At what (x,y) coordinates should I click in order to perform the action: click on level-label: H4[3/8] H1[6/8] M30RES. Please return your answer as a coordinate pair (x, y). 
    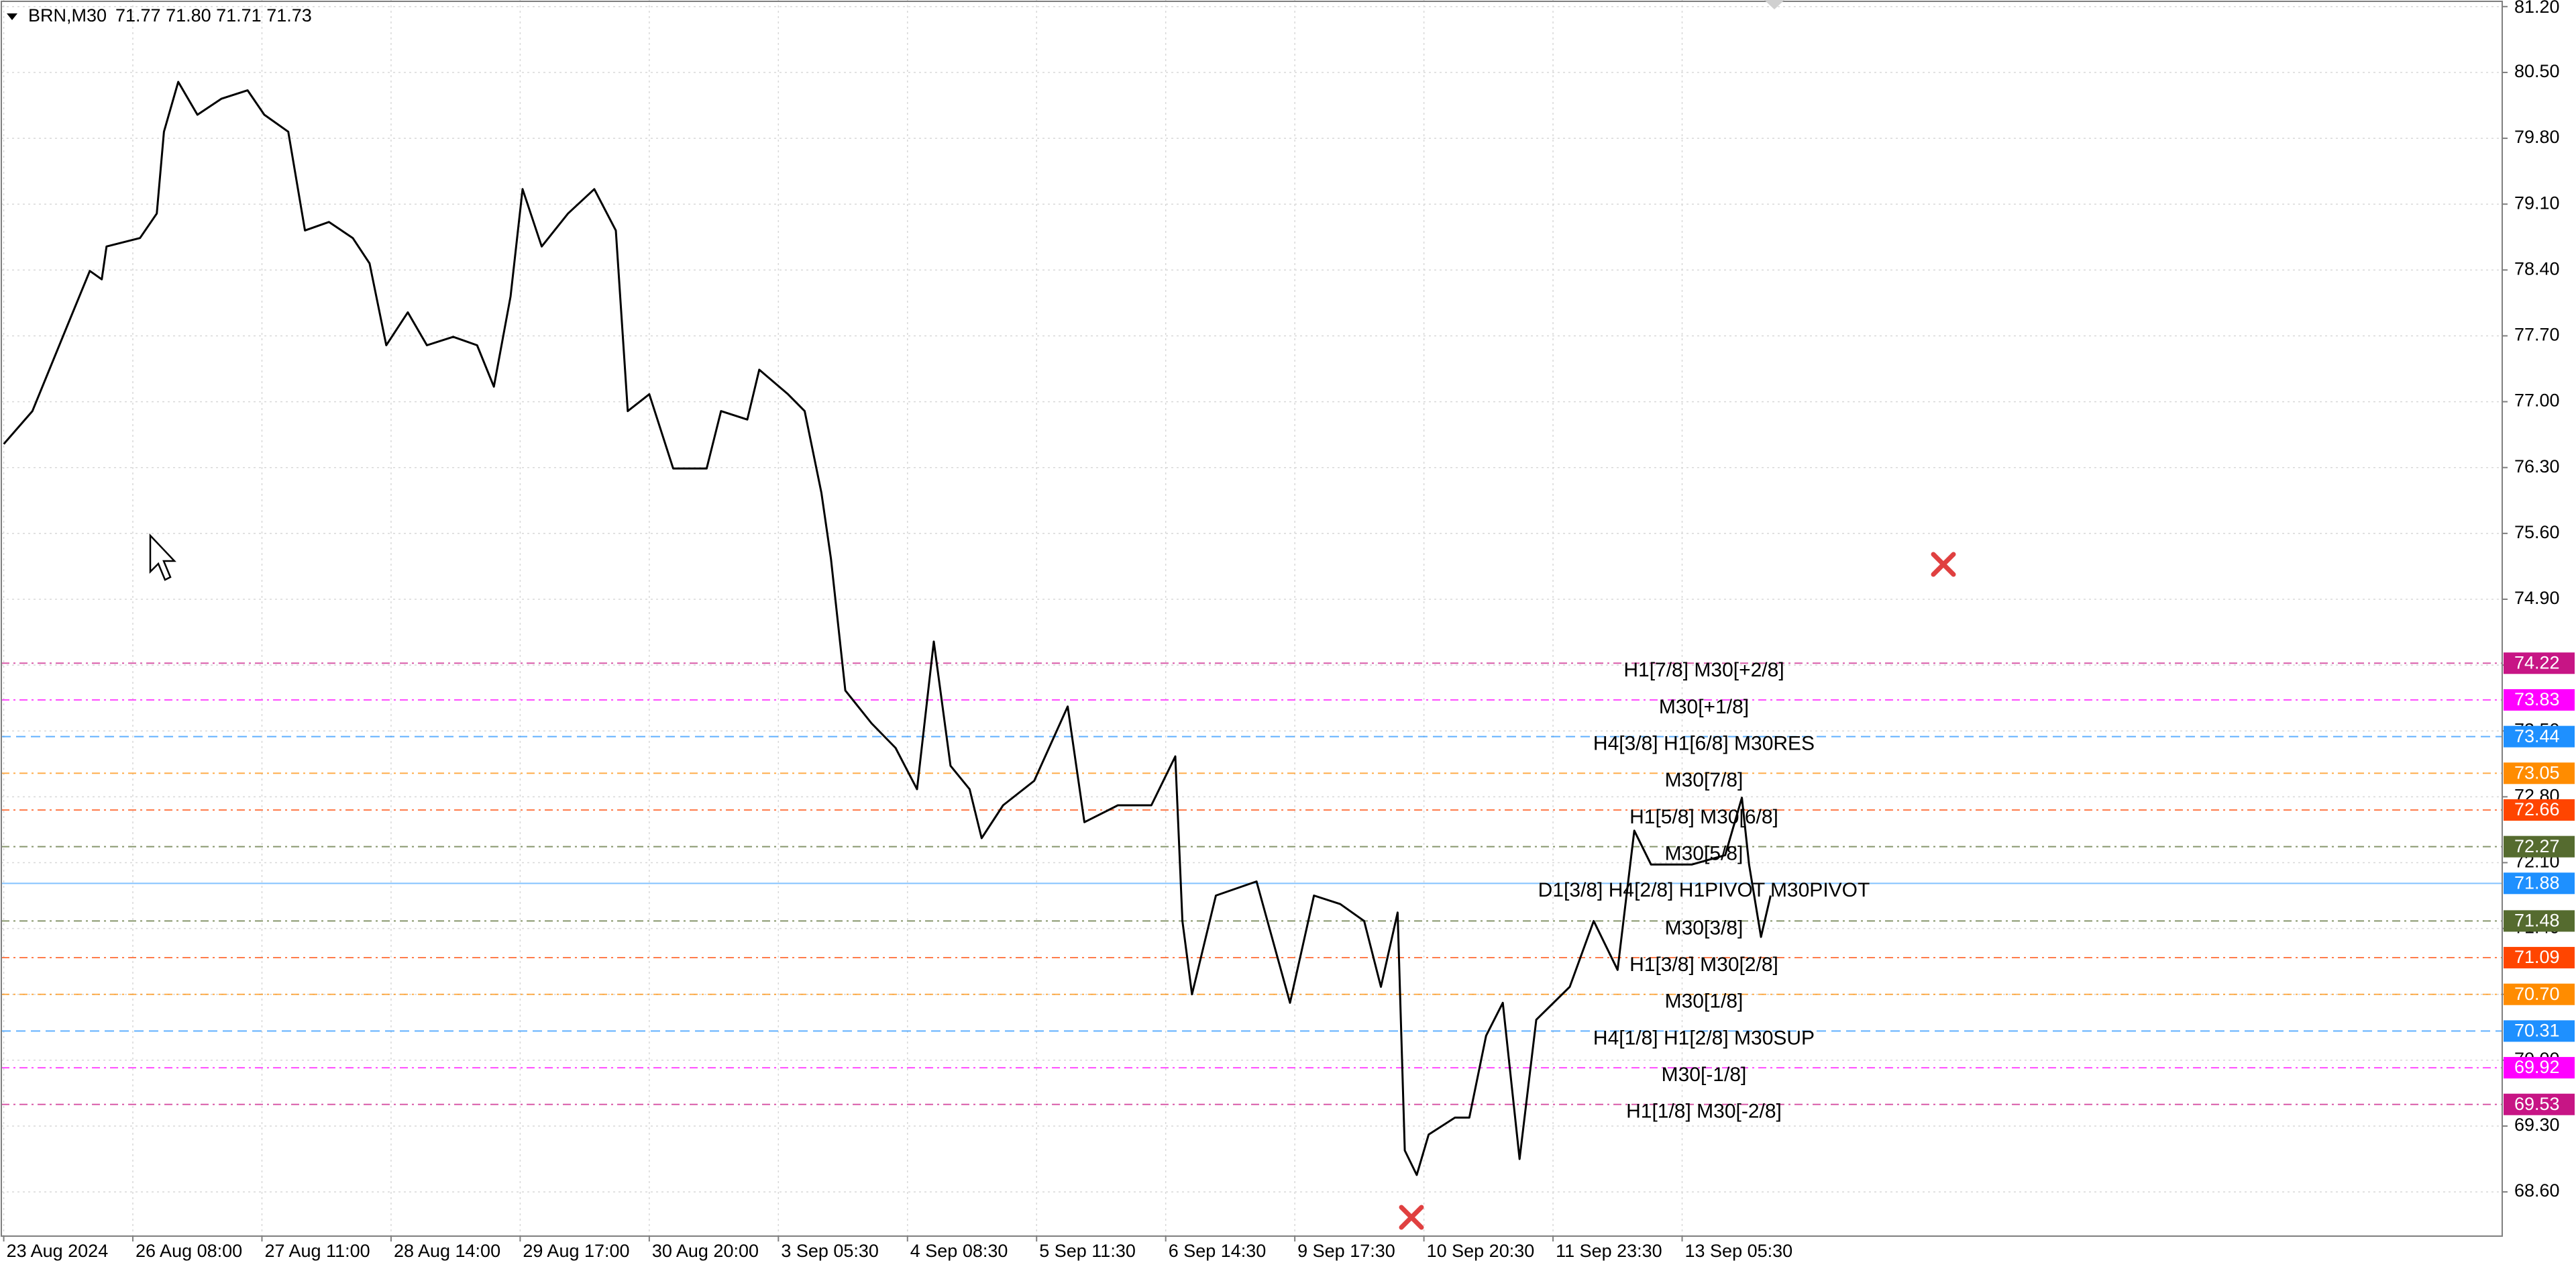
    Looking at the image, I should click on (1704, 744).